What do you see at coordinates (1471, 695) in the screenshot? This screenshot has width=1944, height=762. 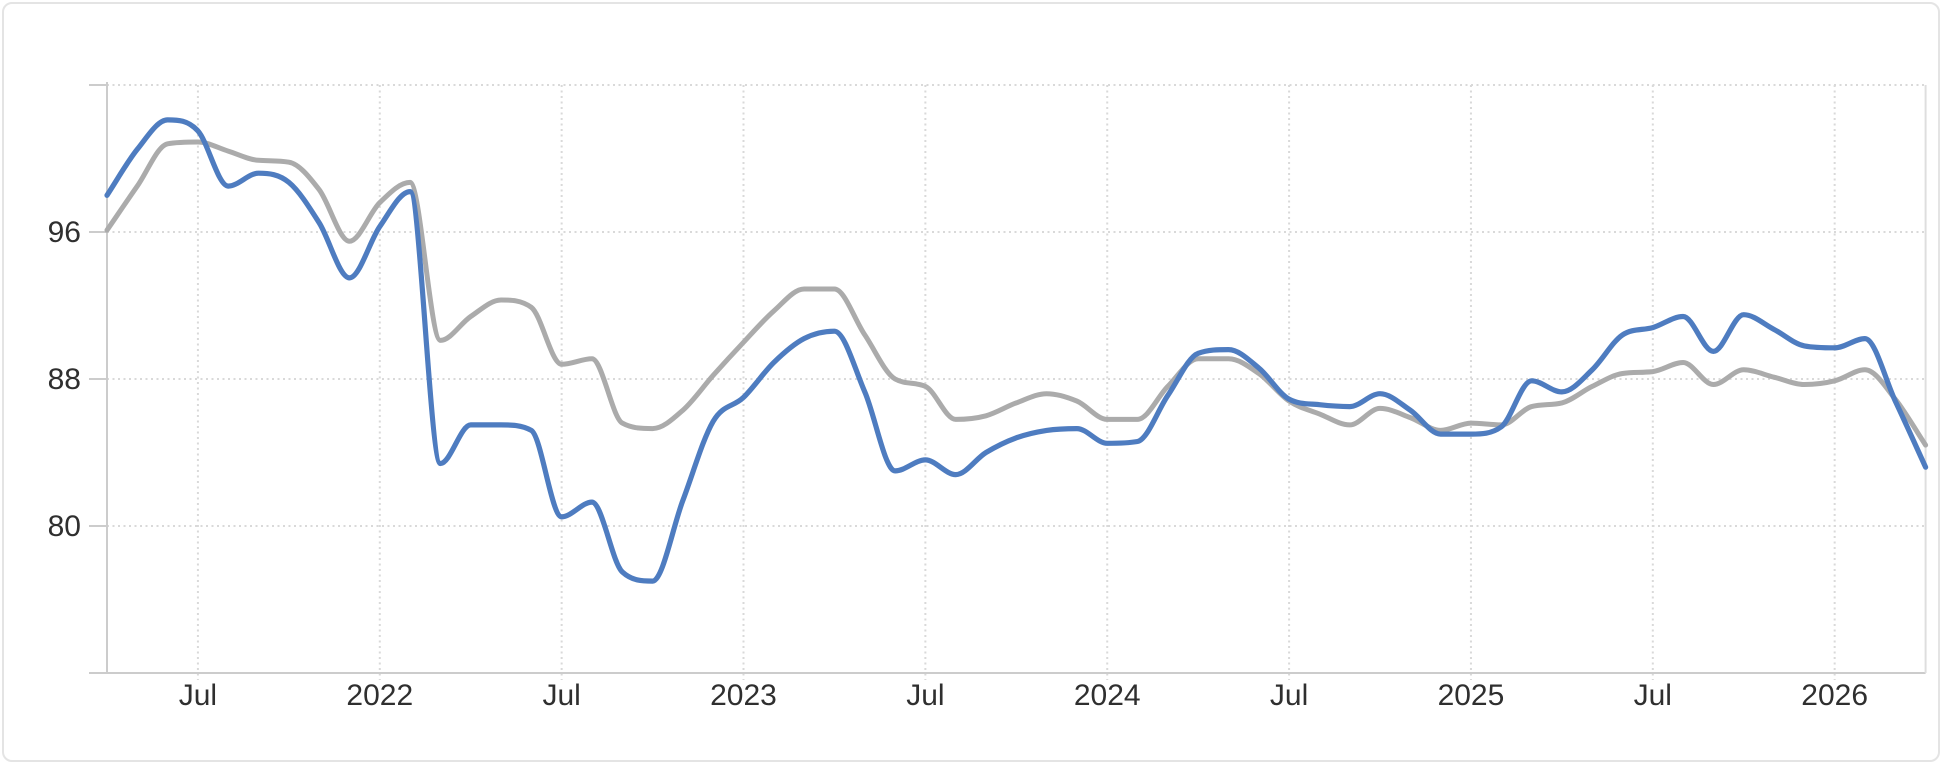 I see `x-tick-label: 2025` at bounding box center [1471, 695].